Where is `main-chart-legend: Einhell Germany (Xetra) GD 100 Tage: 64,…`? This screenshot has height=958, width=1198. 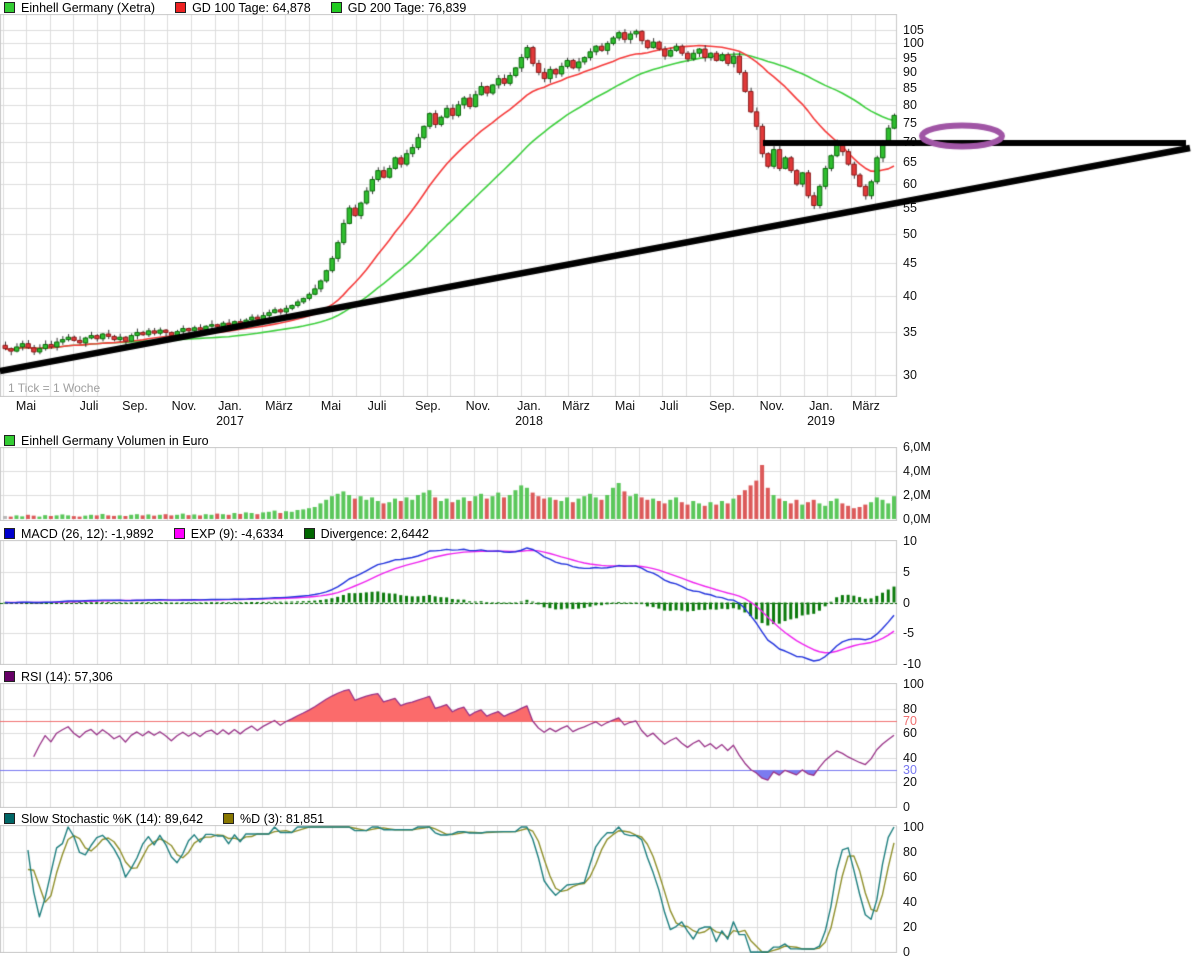 main-chart-legend: Einhell Germany (Xetra) GD 100 Tage: 64,… is located at coordinates (235, 7).